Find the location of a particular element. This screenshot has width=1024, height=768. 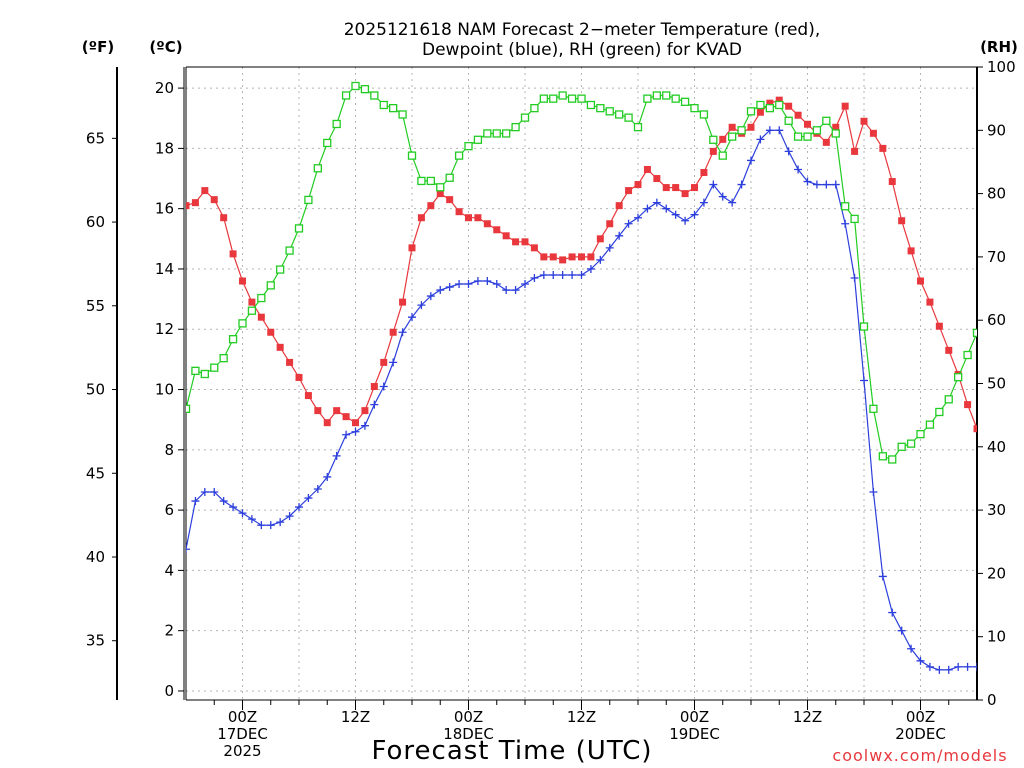

celsius-axis-unit: (ºC) is located at coordinates (165, 47).